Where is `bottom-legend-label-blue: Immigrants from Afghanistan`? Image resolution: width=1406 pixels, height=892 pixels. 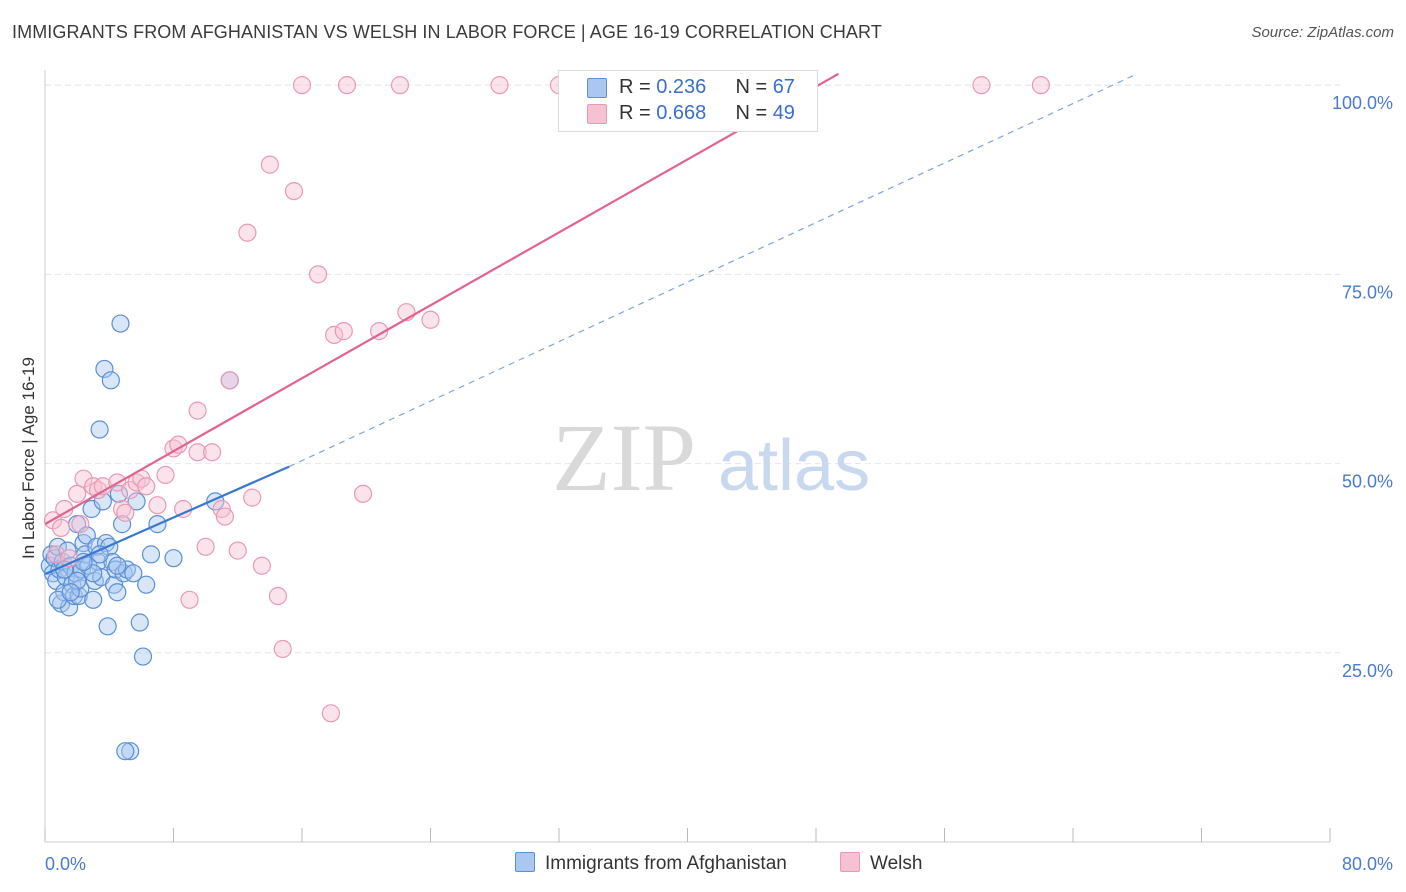 bottom-legend-label-blue: Immigrants from Afghanistan is located at coordinates (666, 863).